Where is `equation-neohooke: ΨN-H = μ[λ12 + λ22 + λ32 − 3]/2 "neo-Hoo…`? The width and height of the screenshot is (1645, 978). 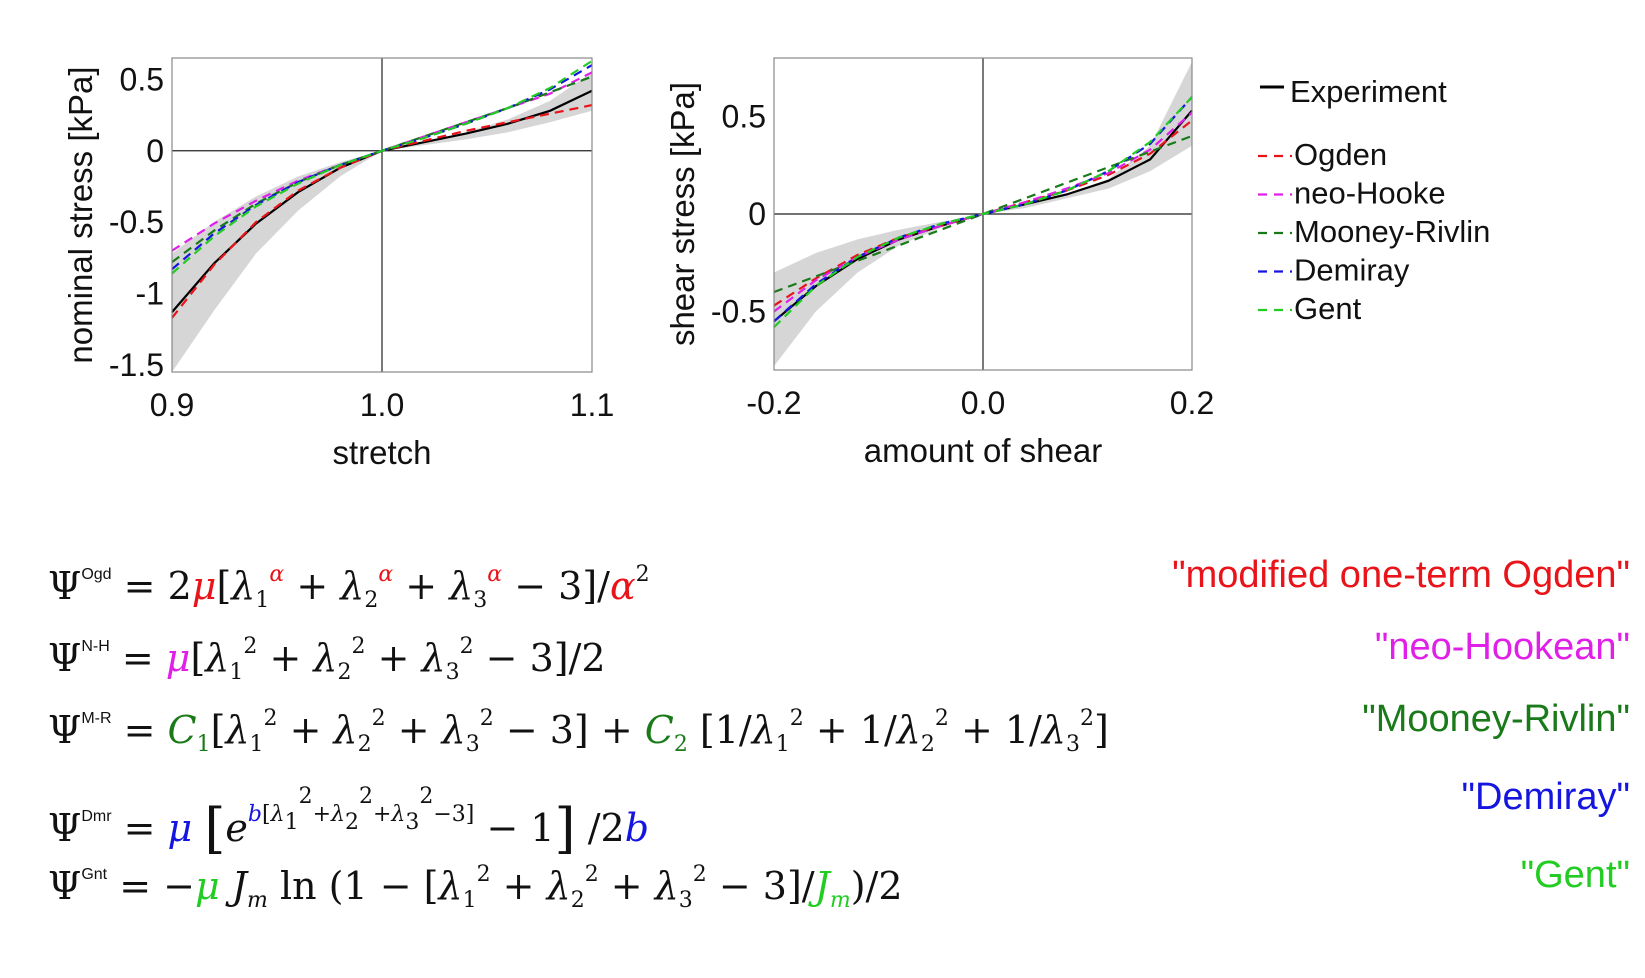
equation-neohooke: ΨN-H = μ[λ12 + λ22 + λ32 − 3]/2 "neo-Hoo… is located at coordinates (835, 652).